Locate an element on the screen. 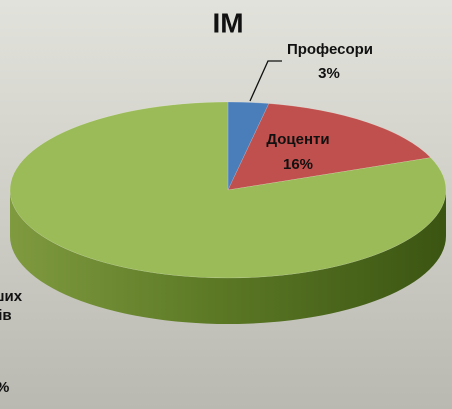  slice-label: Доценти is located at coordinates (297, 139).